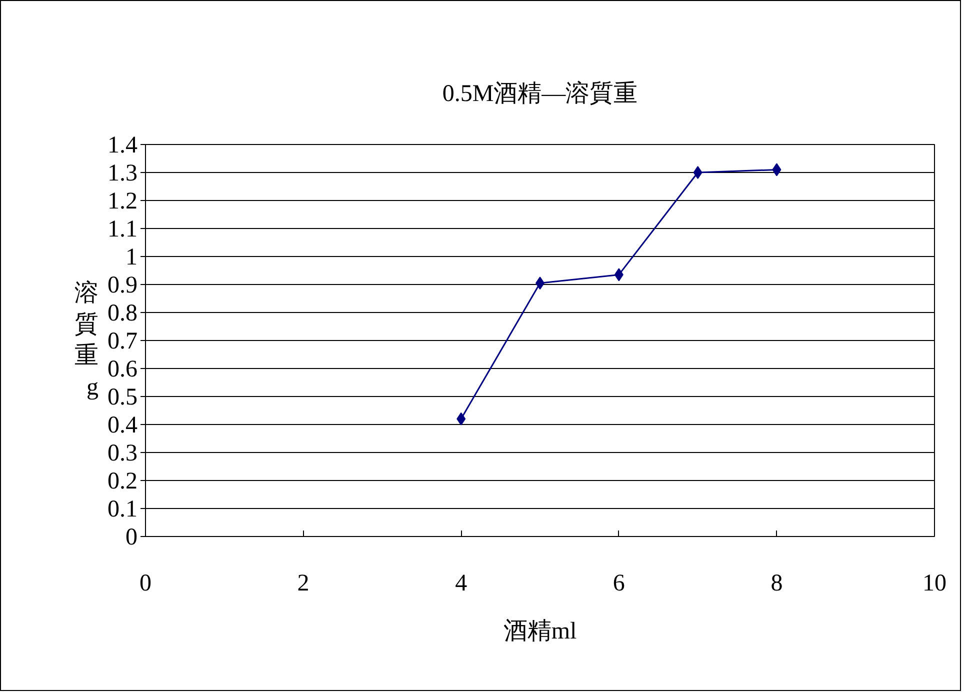 The width and height of the screenshot is (965, 695). Describe the element at coordinates (123, 145) in the screenshot. I see `y-tick-label: 1.4` at that location.